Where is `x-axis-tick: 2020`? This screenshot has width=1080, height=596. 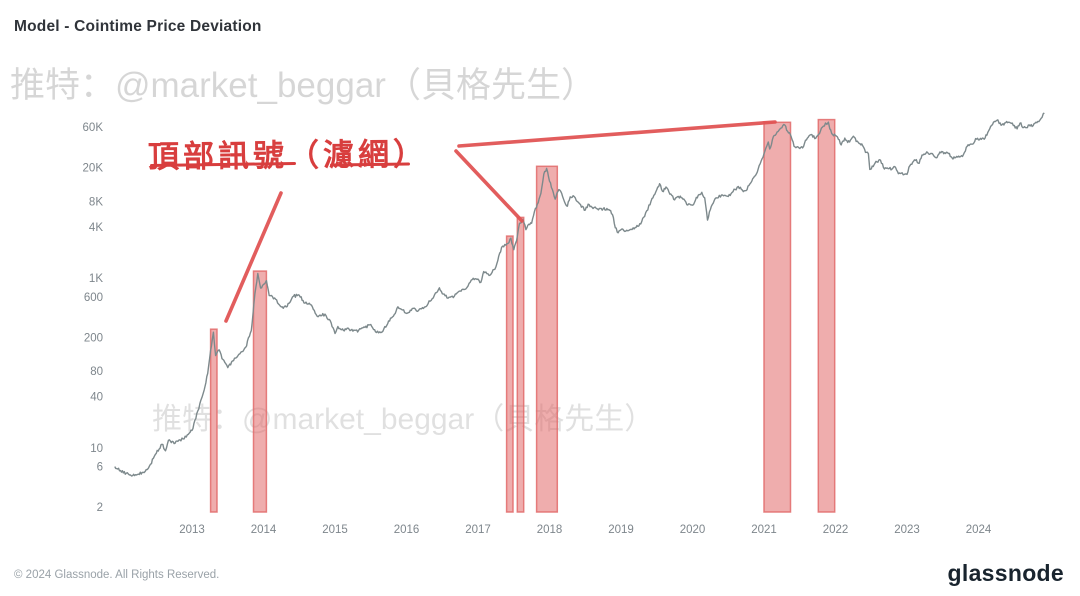 x-axis-tick: 2020 is located at coordinates (693, 530).